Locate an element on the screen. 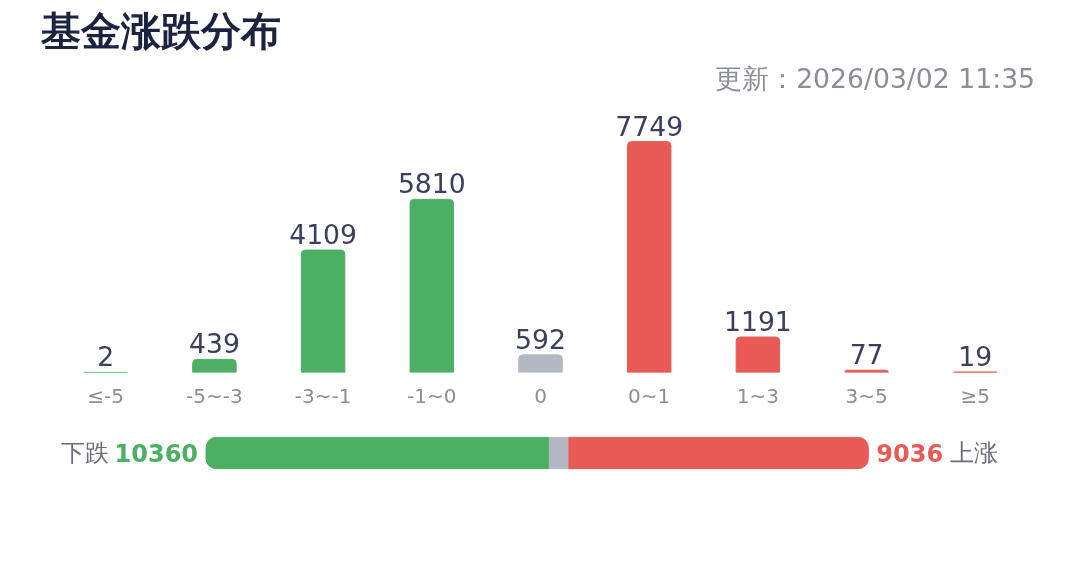 This screenshot has height=573, width=1080. data-label: 7749 is located at coordinates (649, 126).